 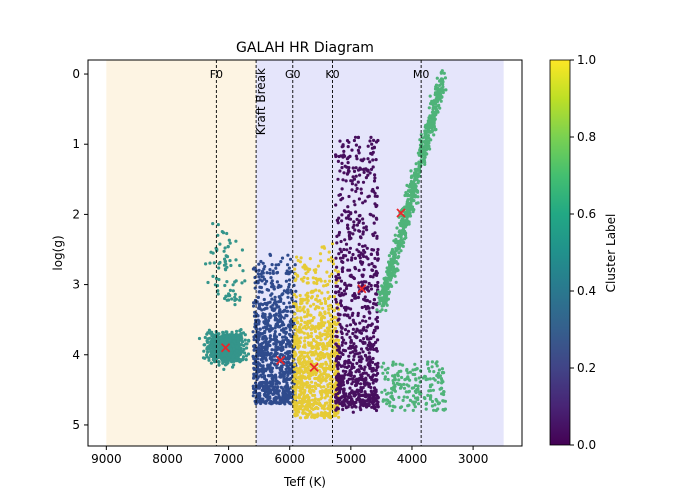 What do you see at coordinates (586, 445) in the screenshot?
I see `colorbar-tick-label: 0.0` at bounding box center [586, 445].